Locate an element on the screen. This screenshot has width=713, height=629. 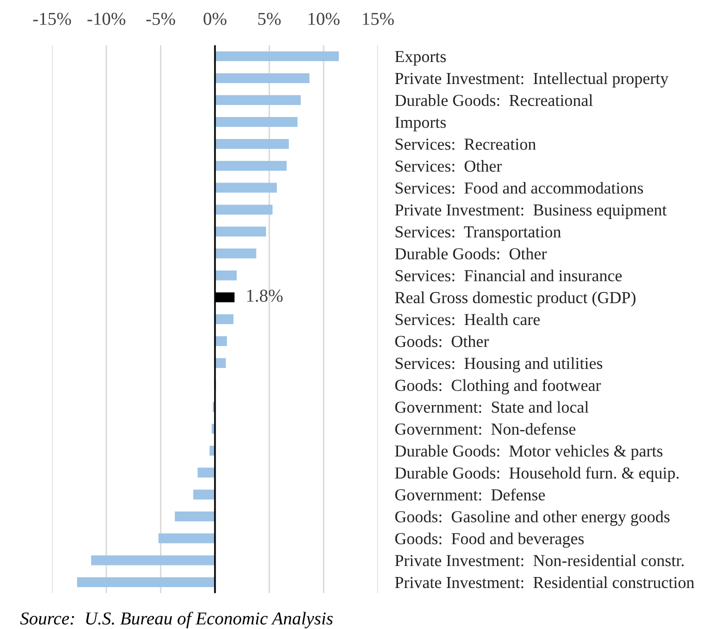
x-tick-label: -10% is located at coordinates (106, 19).